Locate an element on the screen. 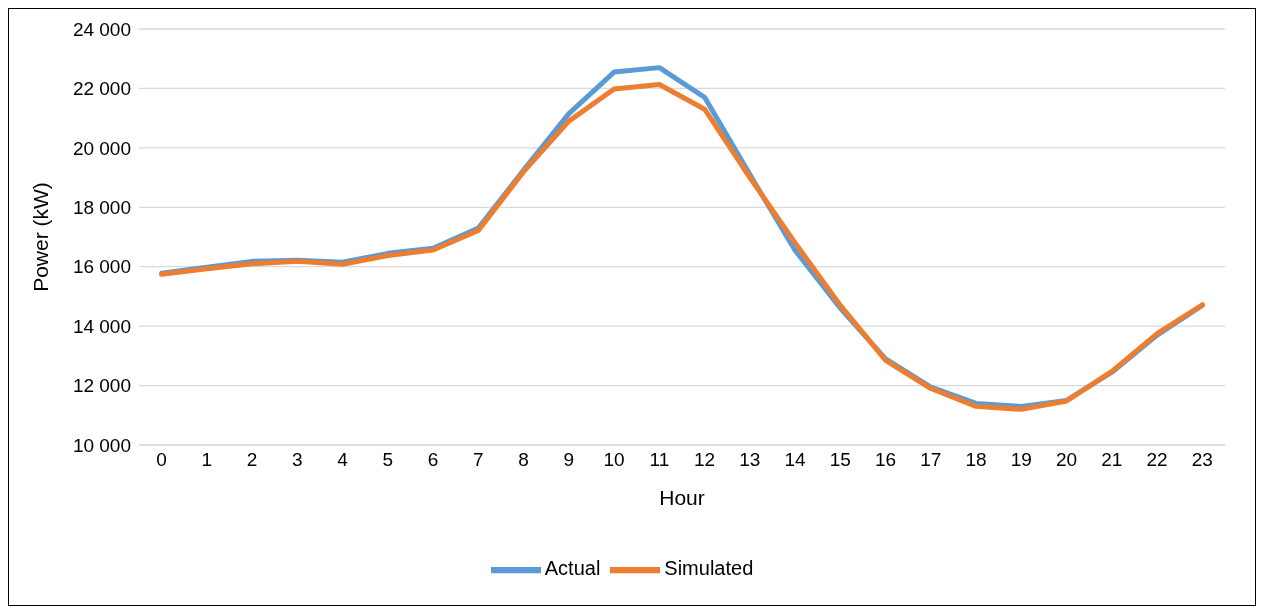 The width and height of the screenshot is (1268, 616). y-tick-label: 24 000 is located at coordinates (101, 29).